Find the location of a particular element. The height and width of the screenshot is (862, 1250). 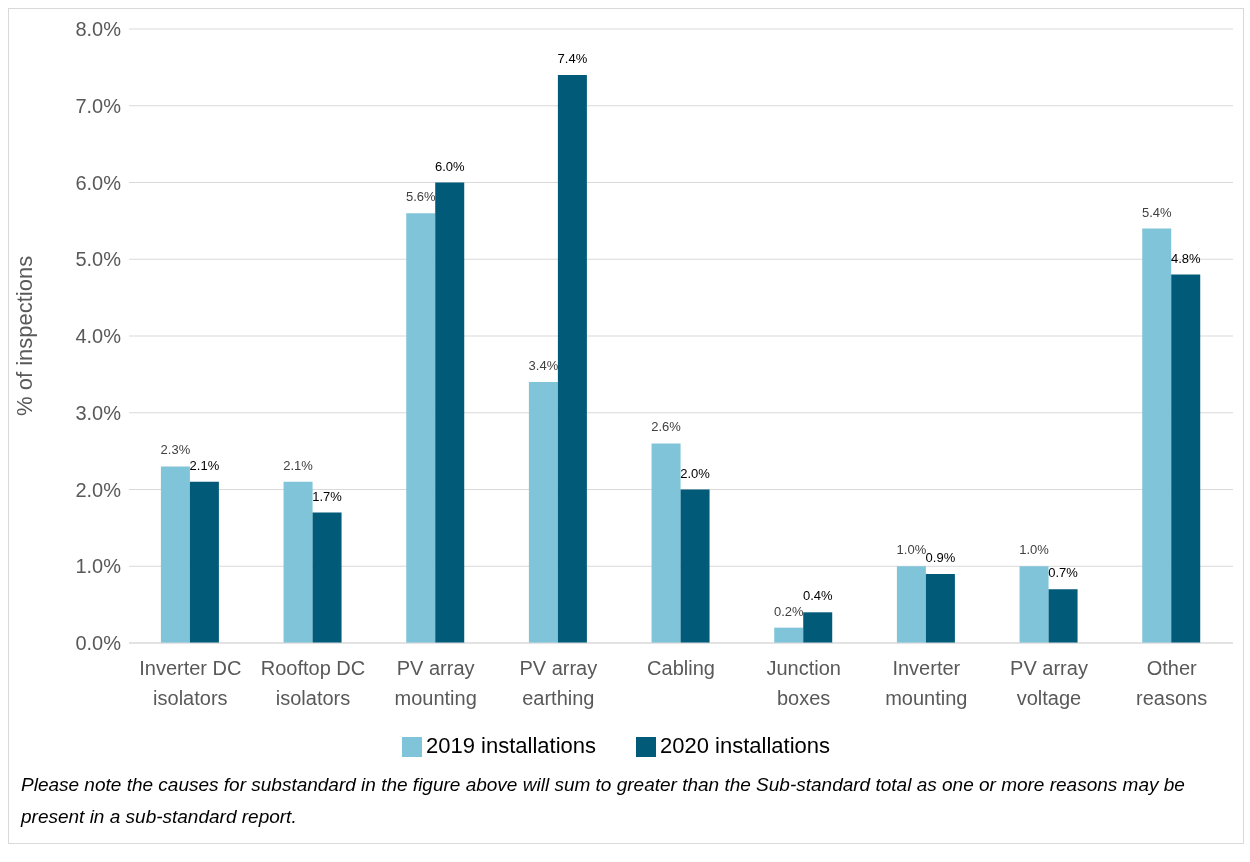

data-label: 1.7% is located at coordinates (327, 496).